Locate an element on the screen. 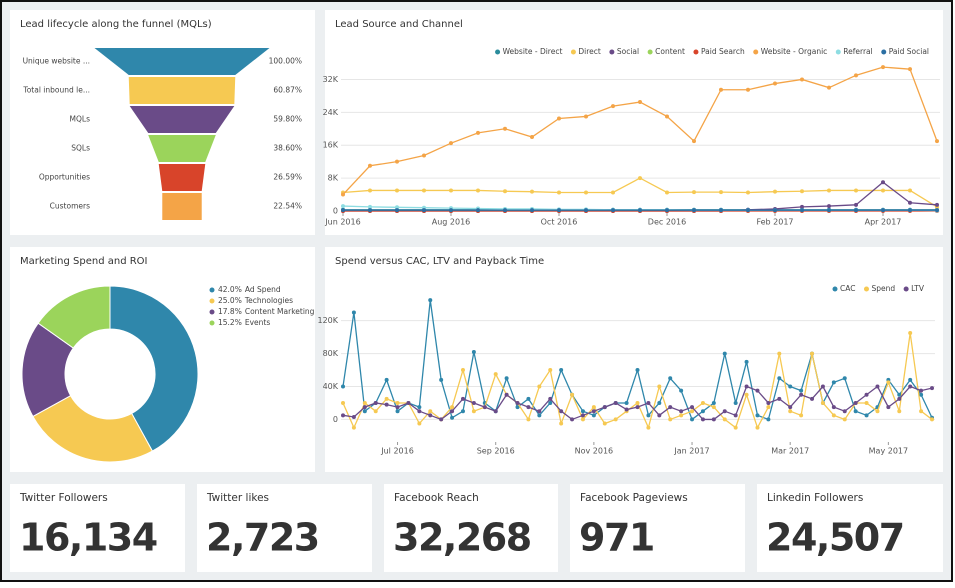 The height and width of the screenshot is (588, 955). kpi-value: 2,723 is located at coordinates (262, 538).